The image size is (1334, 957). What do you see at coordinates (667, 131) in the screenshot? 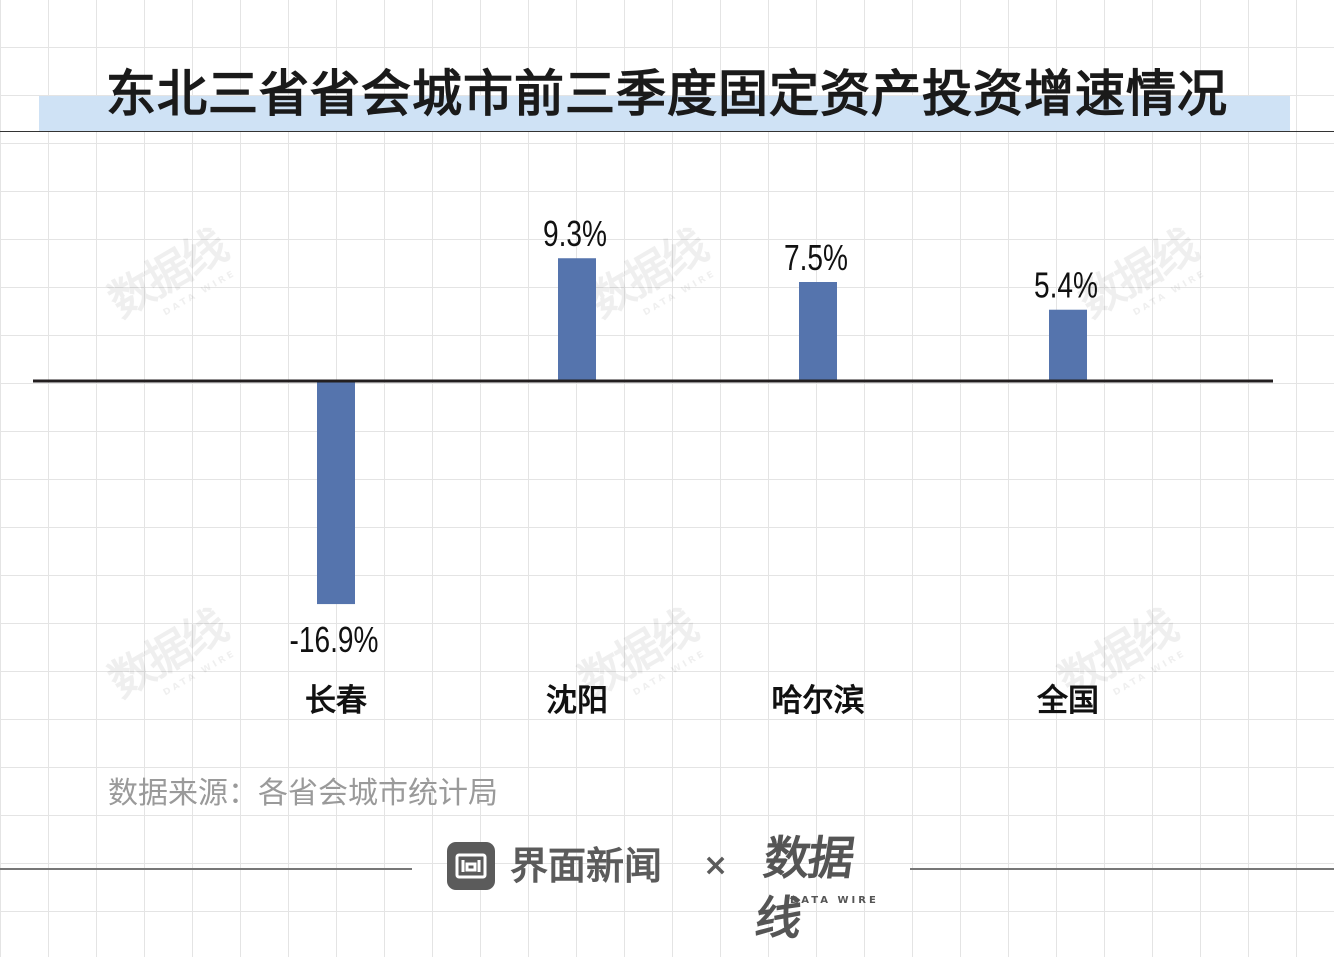
I see `title-divider` at bounding box center [667, 131].